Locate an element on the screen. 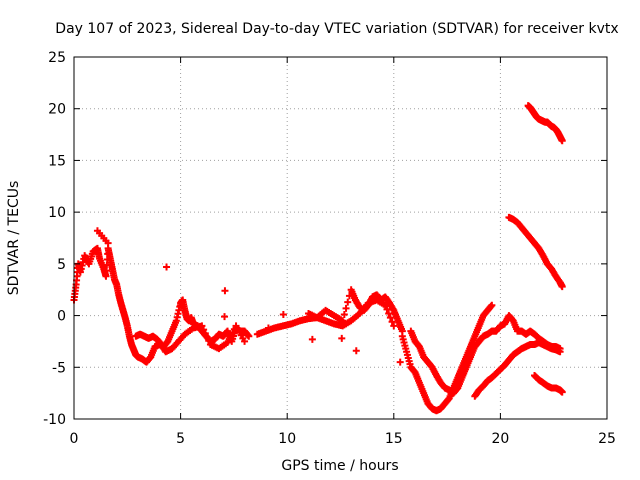  y-axis-label: SDTVAR / TECUs is located at coordinates (14, 238).